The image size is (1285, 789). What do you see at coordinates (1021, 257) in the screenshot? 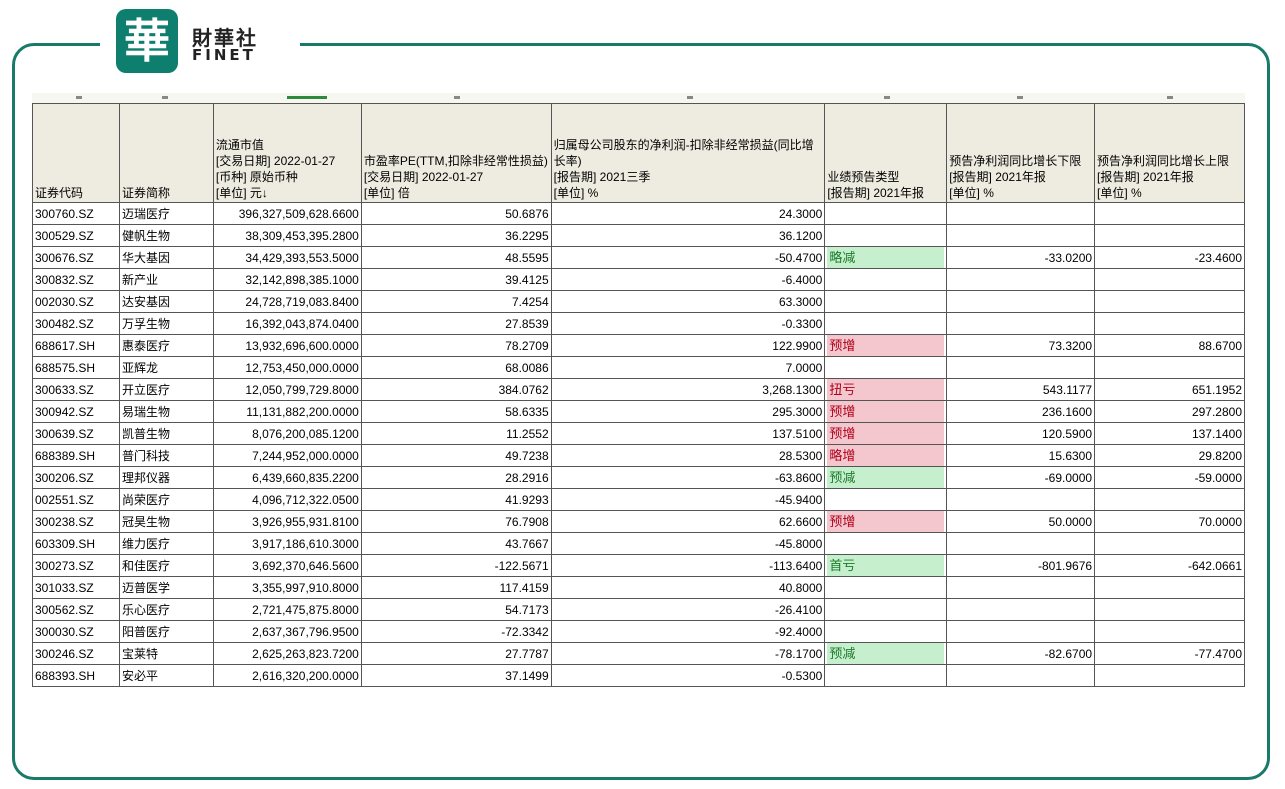
I see `cell-forecast-low: -33.0200` at bounding box center [1021, 257].